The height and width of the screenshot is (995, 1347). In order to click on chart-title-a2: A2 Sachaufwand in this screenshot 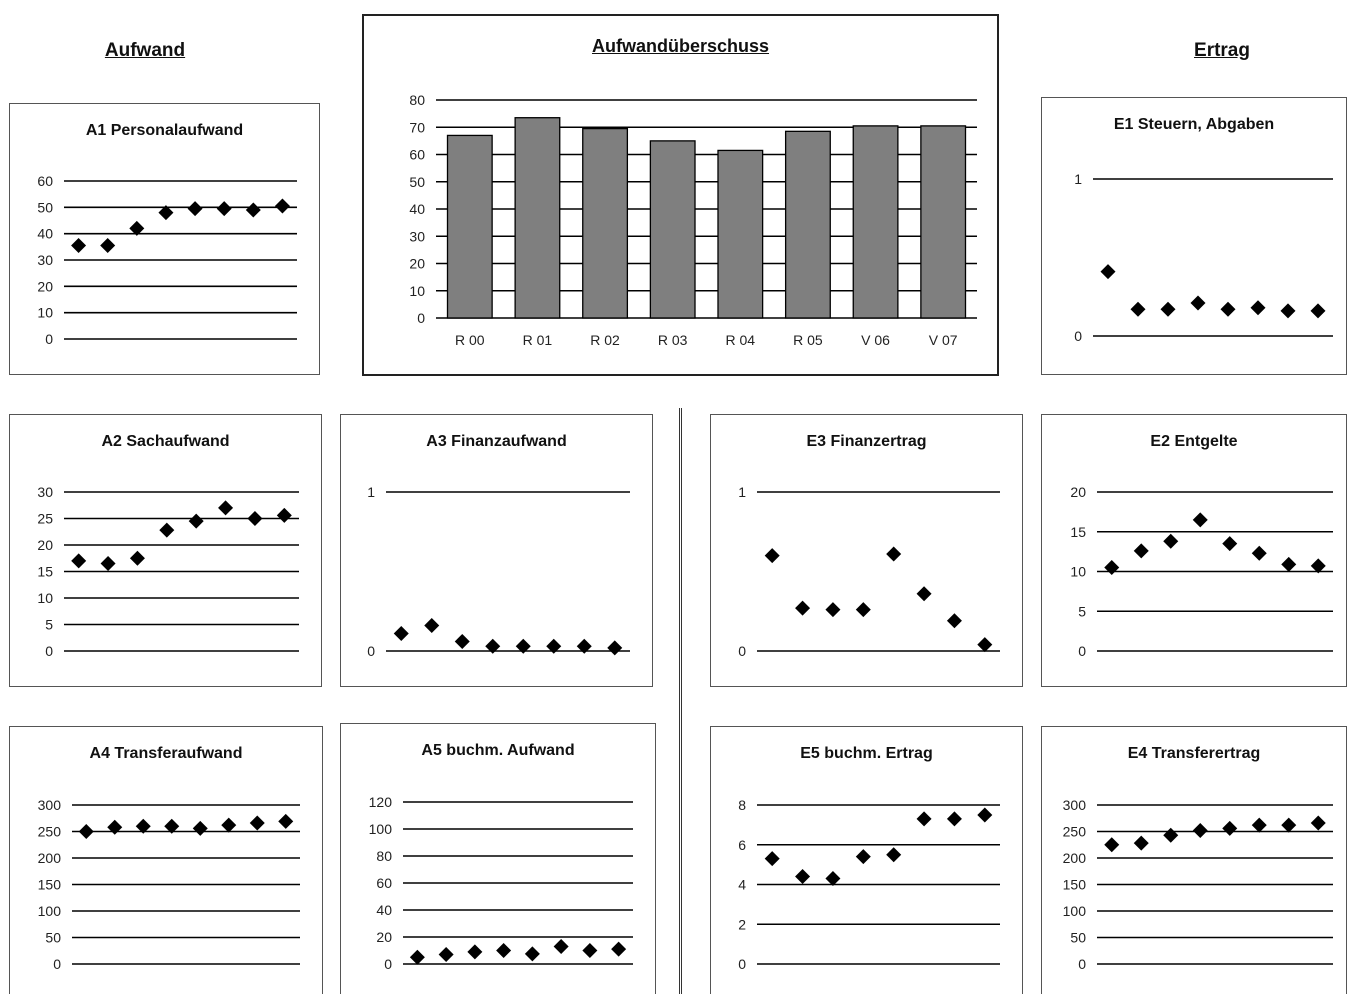, I will do `click(165, 441)`.